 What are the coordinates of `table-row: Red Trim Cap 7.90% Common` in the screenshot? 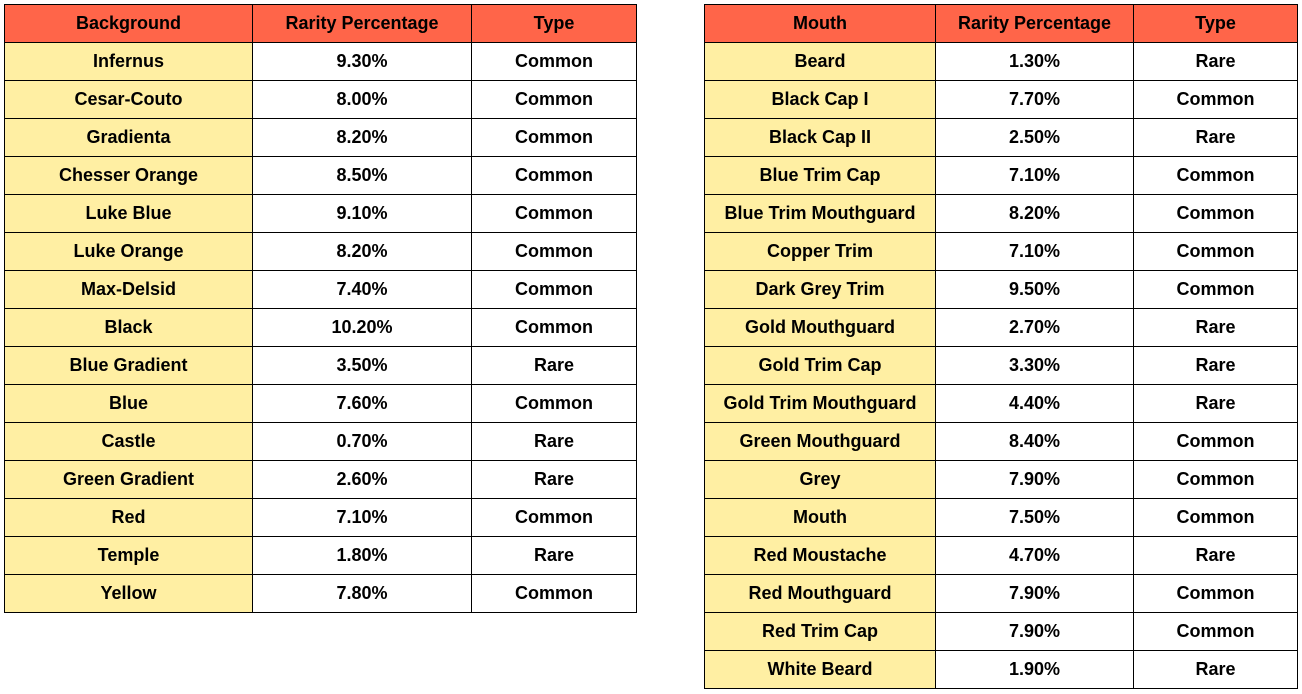 It's located at (1001, 631).